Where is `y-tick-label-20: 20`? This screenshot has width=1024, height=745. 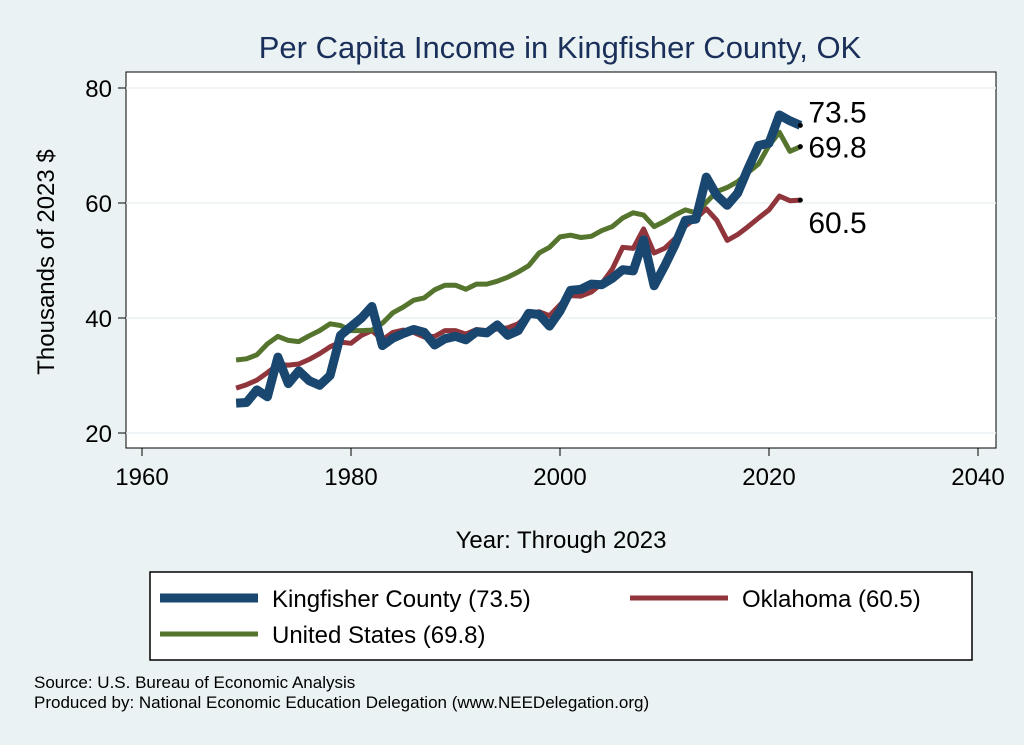 y-tick-label-20: 20 is located at coordinates (98, 434).